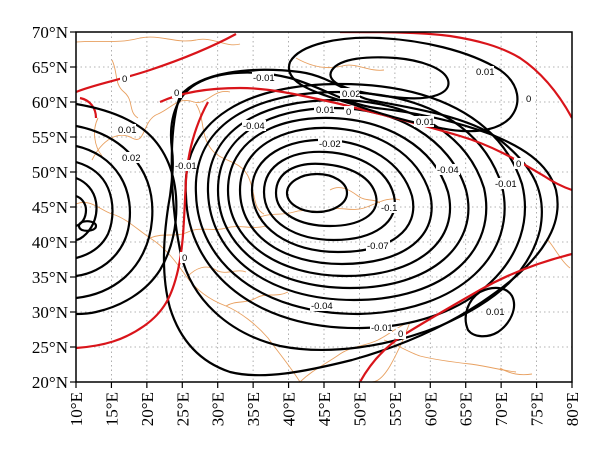 The height and width of the screenshot is (454, 600). I want to click on lat-tick-label: 30°N, so click(50, 312).